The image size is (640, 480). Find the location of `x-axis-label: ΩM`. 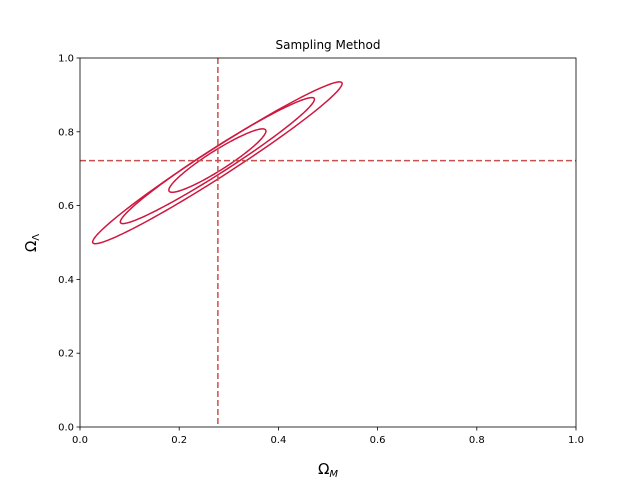

x-axis-label: ΩM is located at coordinates (328, 470).